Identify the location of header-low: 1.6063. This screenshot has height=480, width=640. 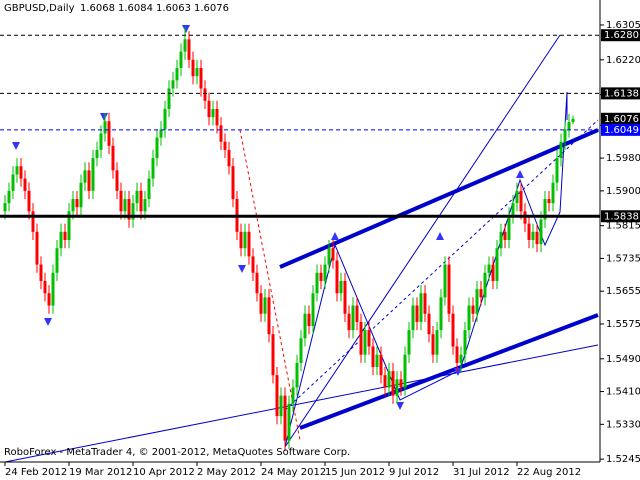
(173, 8).